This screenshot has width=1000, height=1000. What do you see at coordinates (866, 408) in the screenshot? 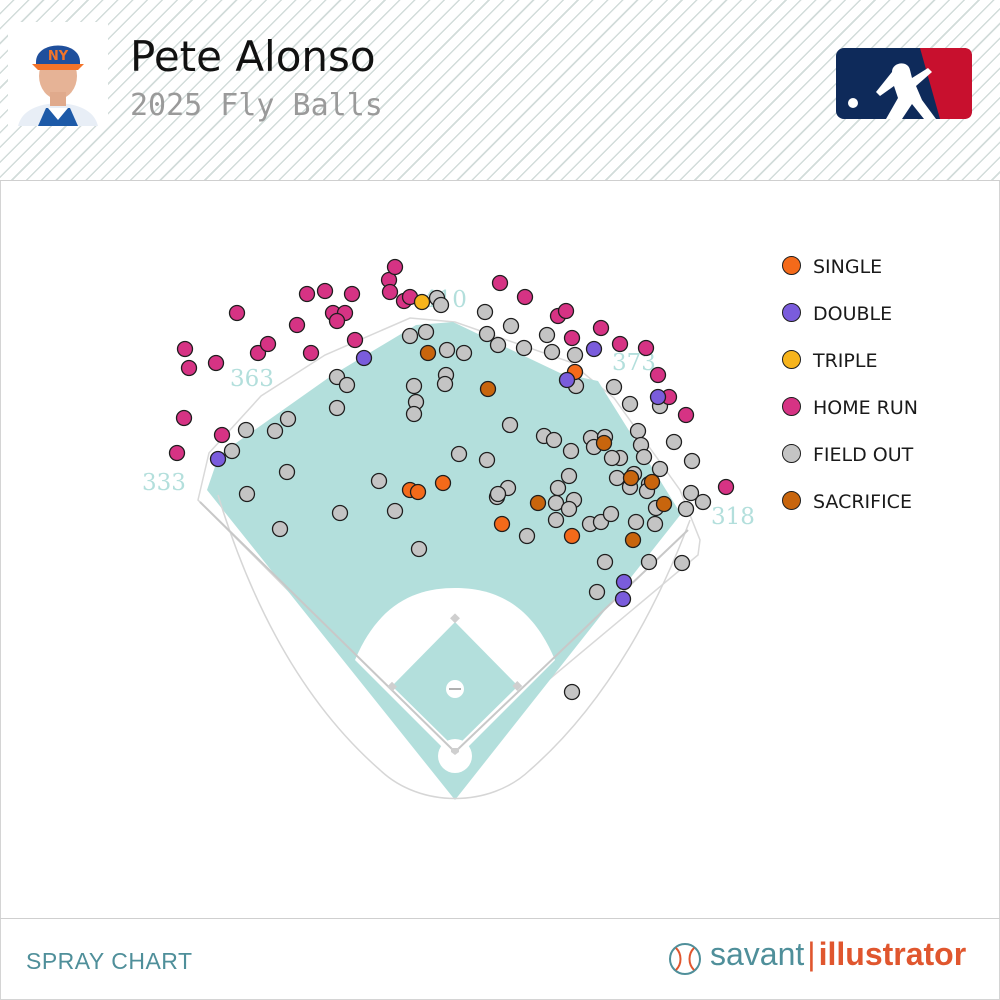
I see `legend-label: HOME RUN` at bounding box center [866, 408].